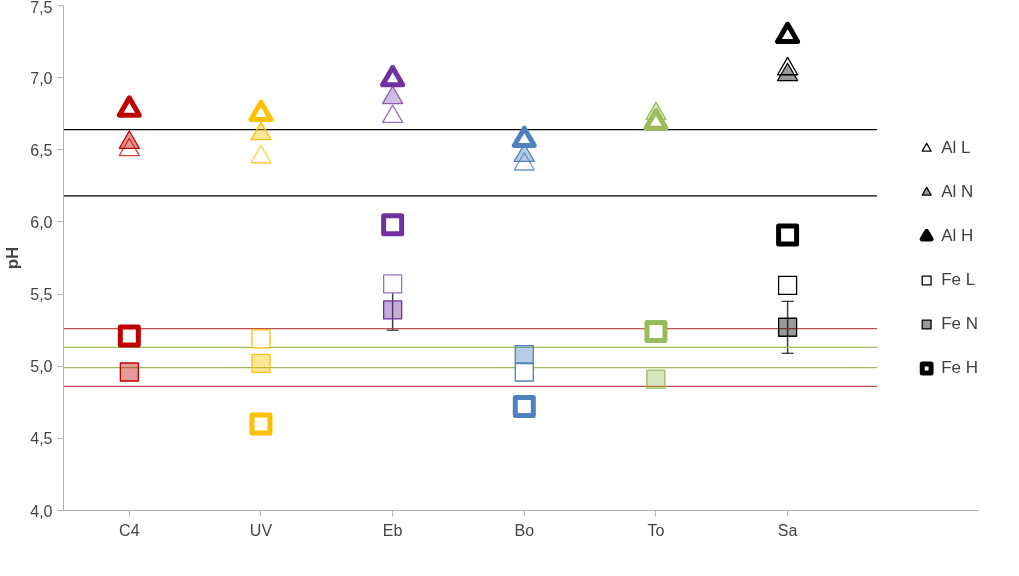 This screenshot has height=576, width=1019. Describe the element at coordinates (959, 323) in the screenshot. I see `legend-label: Fe N` at that location.